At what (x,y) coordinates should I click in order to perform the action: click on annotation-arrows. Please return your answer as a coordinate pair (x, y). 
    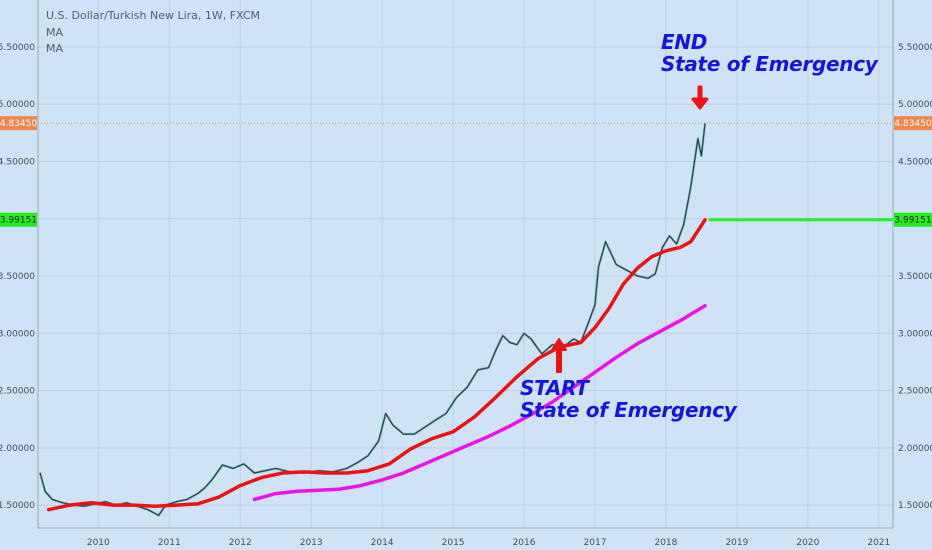
    Looking at the image, I should click on (630, 229).